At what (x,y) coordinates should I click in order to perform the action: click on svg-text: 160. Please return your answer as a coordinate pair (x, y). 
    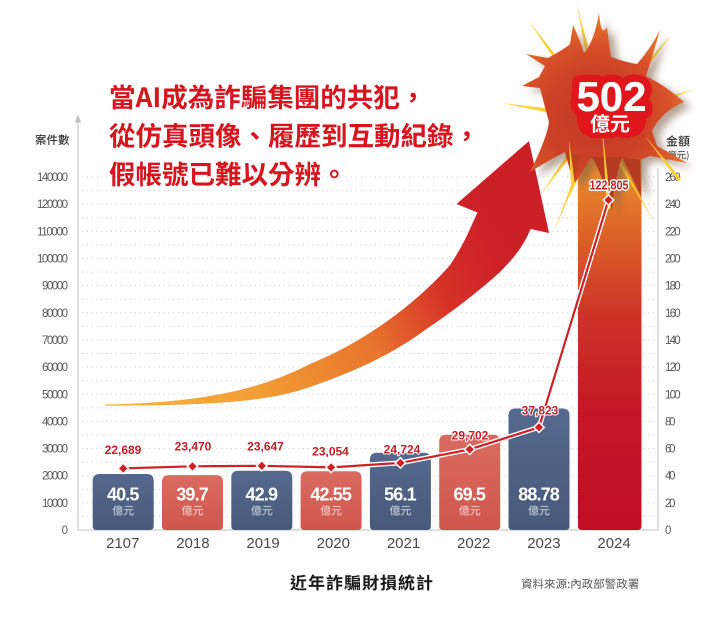
    Looking at the image, I should click on (673, 314).